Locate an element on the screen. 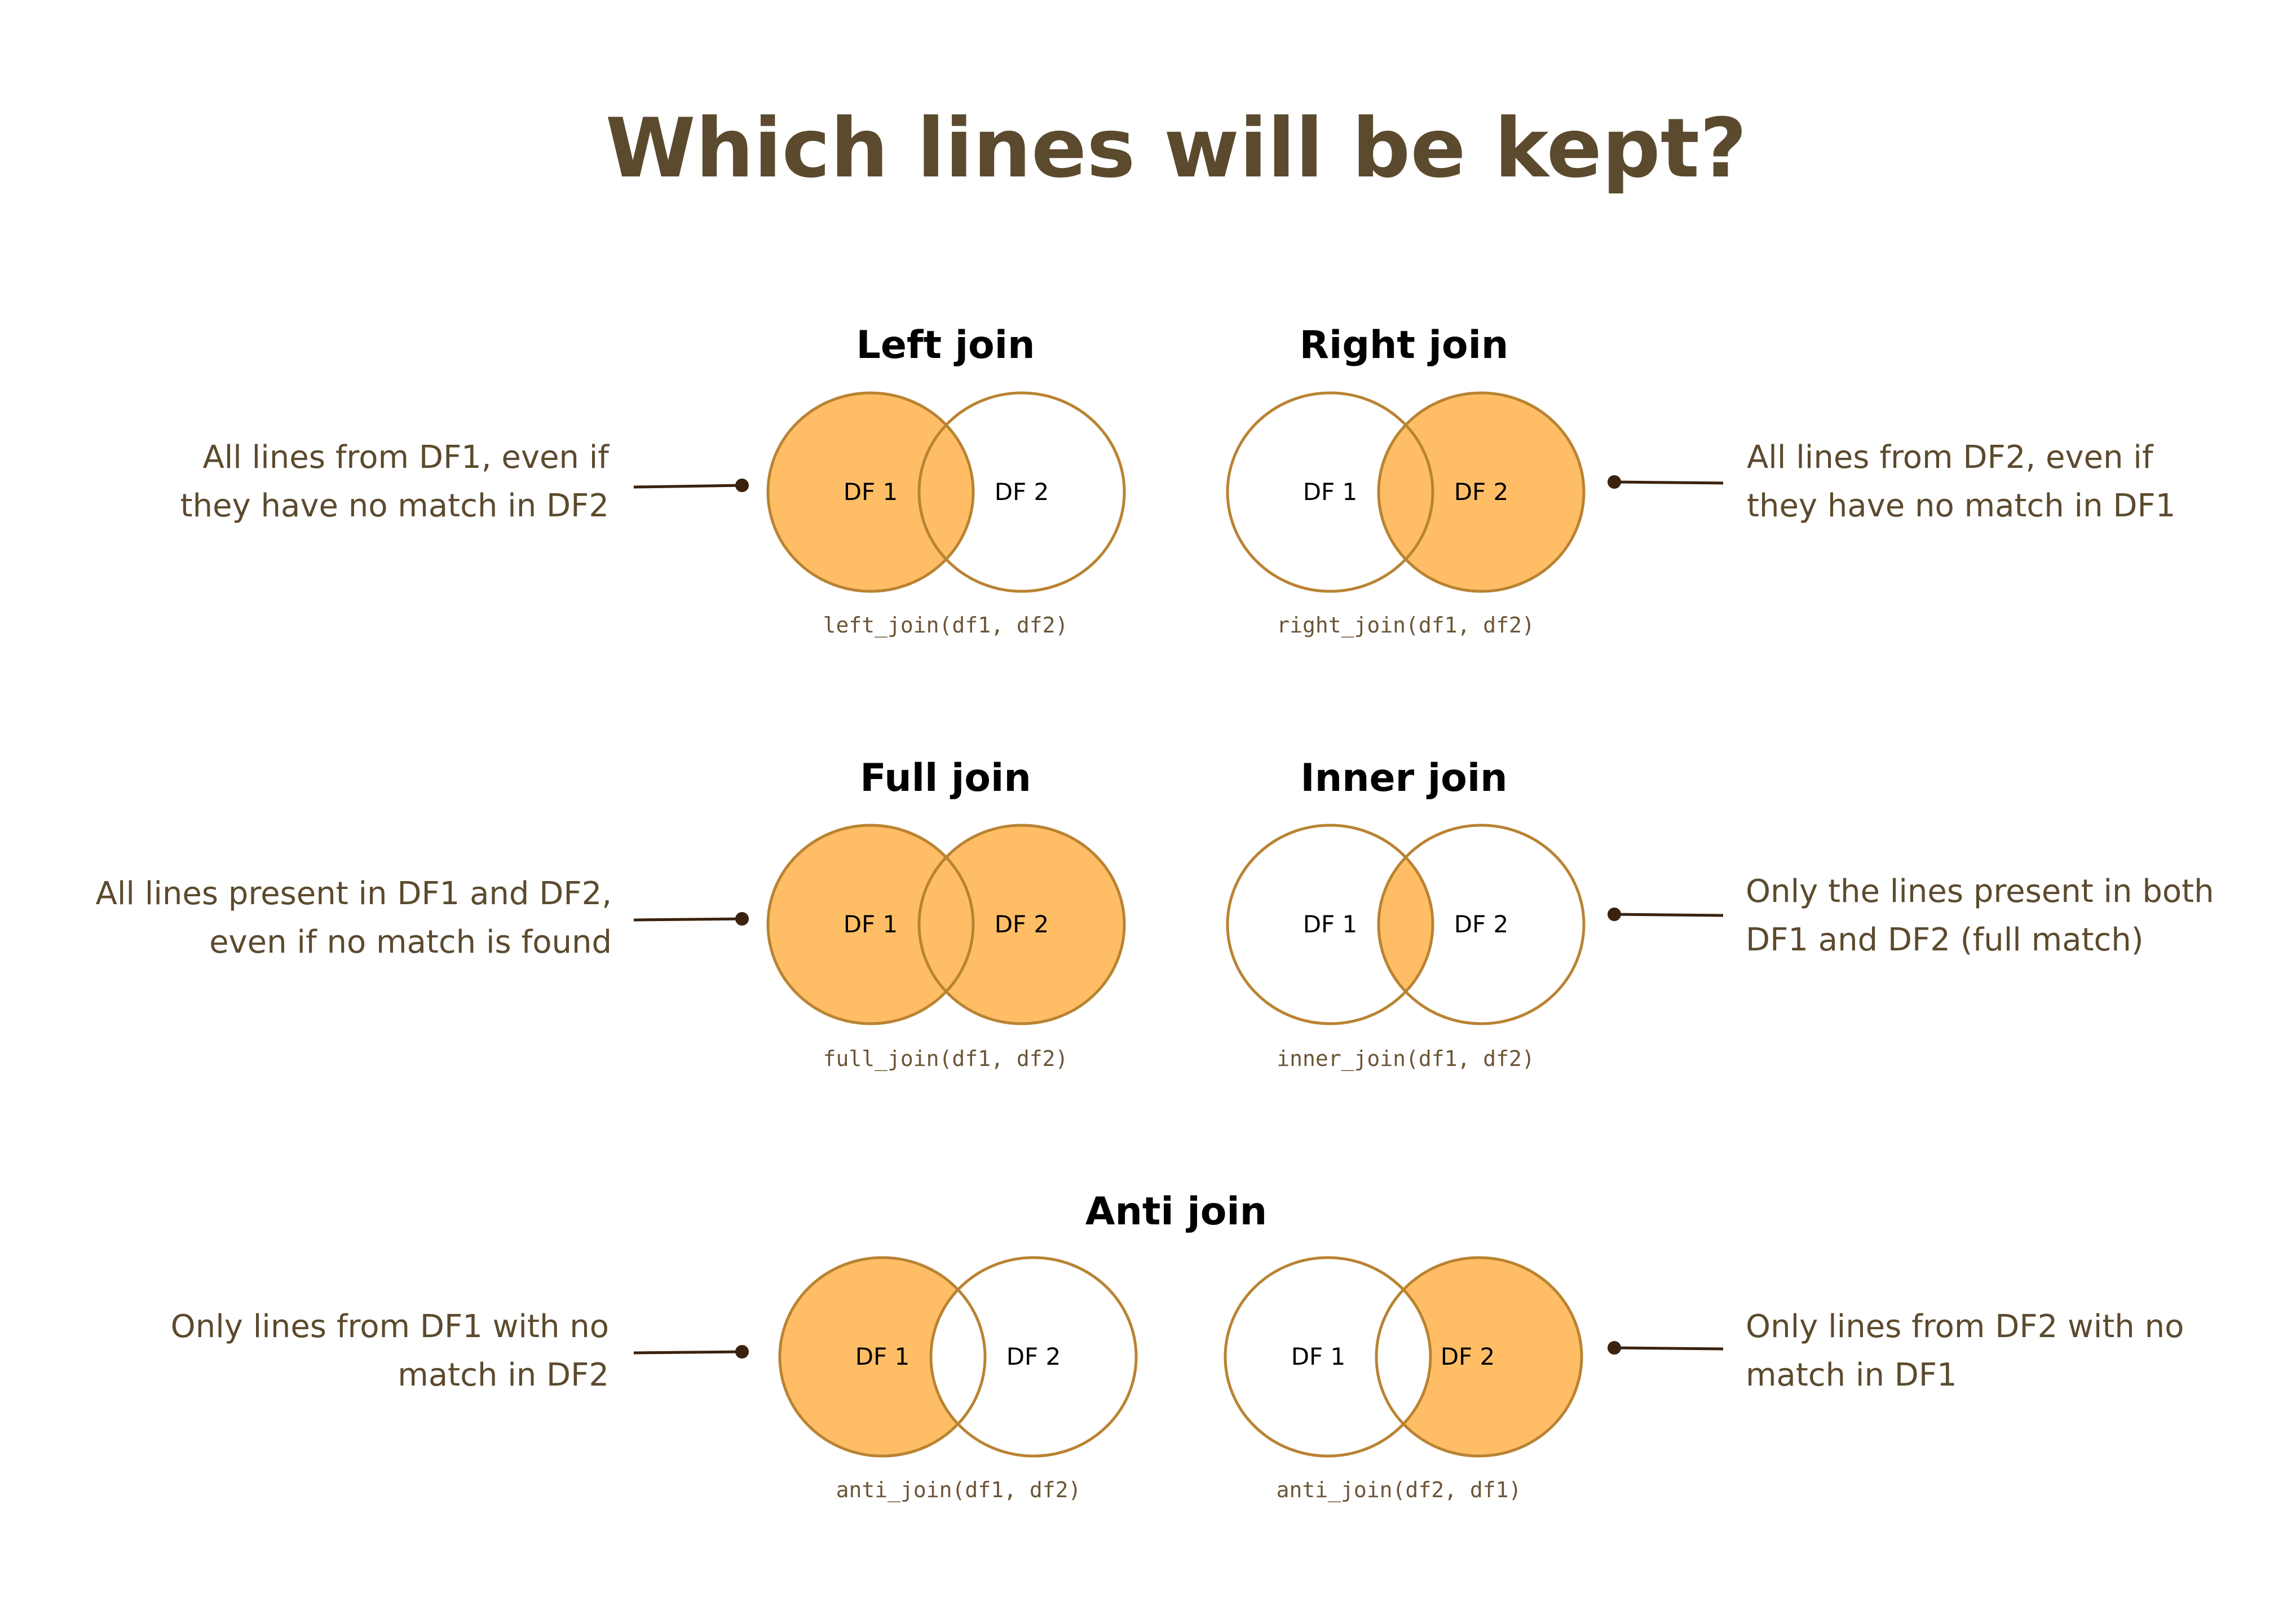 This screenshot has height=1615, width=2296. anti-join-left-df2-circle is located at coordinates (1033, 1357).